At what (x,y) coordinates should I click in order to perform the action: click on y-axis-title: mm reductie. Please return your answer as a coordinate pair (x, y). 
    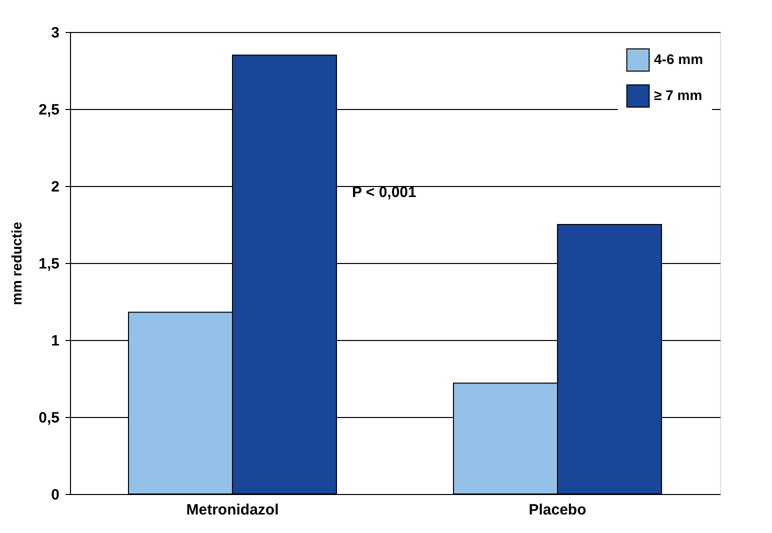
    Looking at the image, I should click on (16, 264).